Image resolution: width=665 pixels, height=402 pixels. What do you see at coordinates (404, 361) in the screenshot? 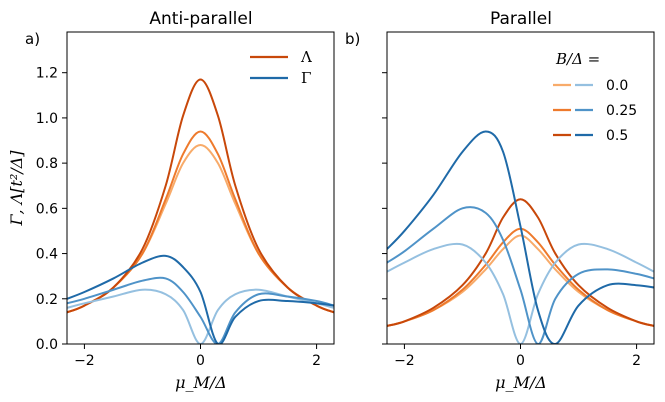
I see `x-tick-label-b-0: −2` at bounding box center [404, 361].